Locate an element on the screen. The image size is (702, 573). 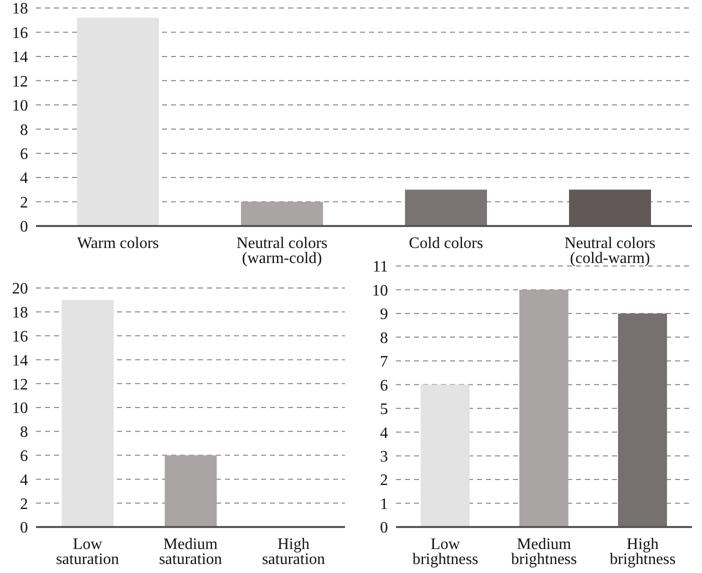
x-tick-label: Medium saturation is located at coordinates (190, 552).